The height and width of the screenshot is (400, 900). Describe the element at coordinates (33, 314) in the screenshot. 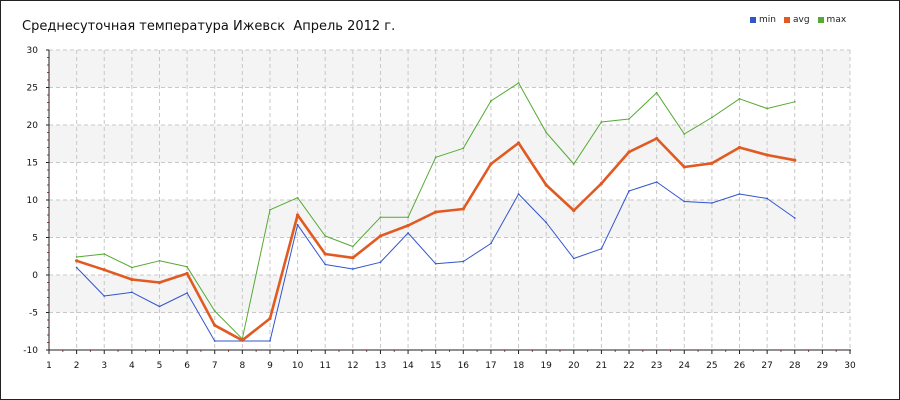

I see `y-tick-label: -5` at that location.